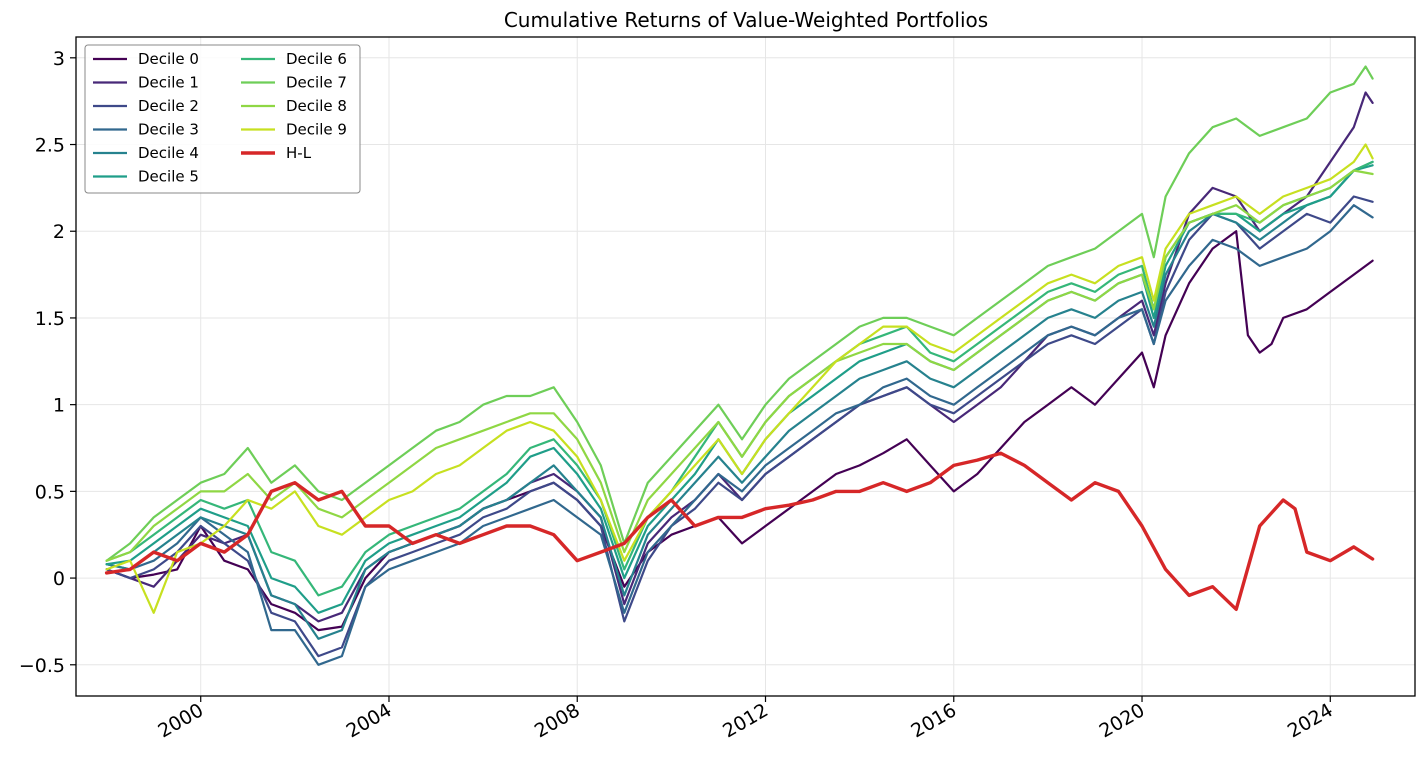  Describe the element at coordinates (1122, 720) in the screenshot. I see `x-tick-label: 2020` at that location.